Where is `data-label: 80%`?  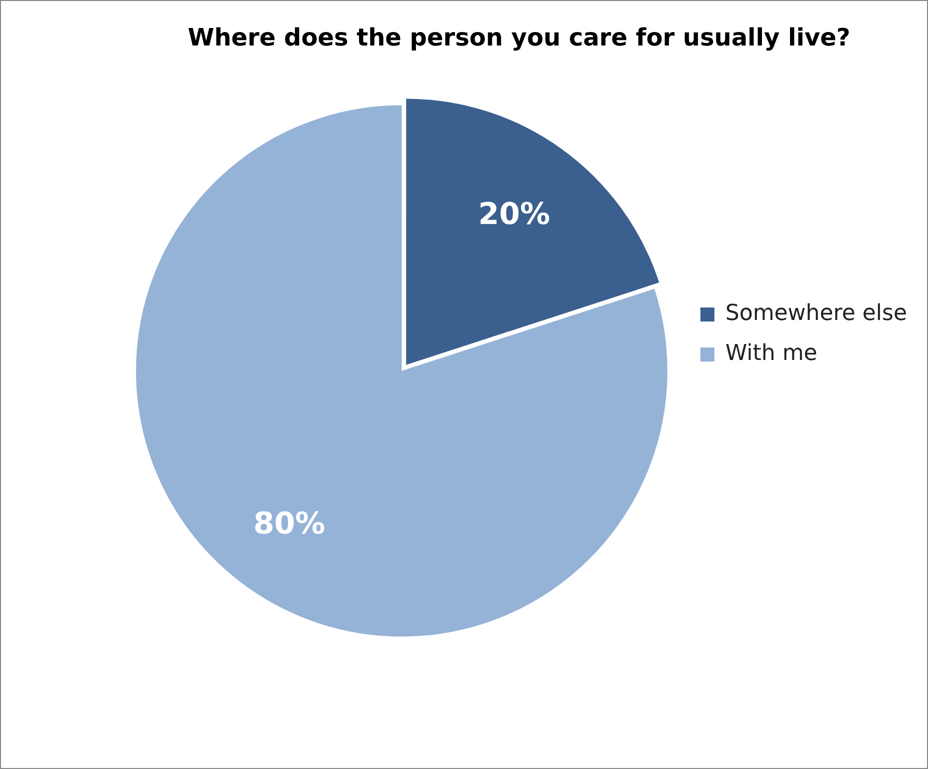
data-label: 80% is located at coordinates (289, 524).